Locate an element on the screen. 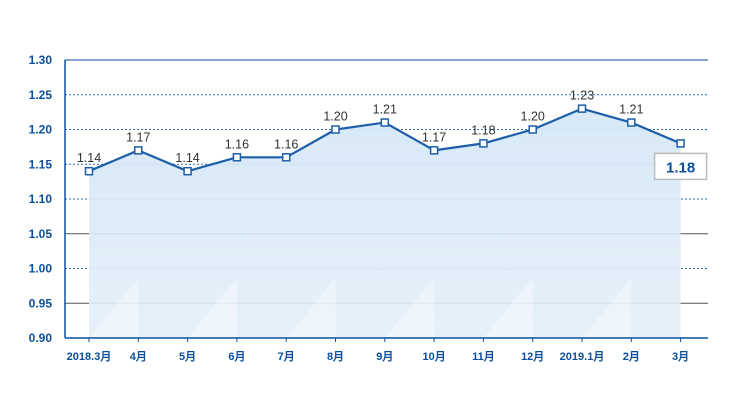 Image resolution: width=740 pixels, height=400 pixels. x-tick-label: 11月 is located at coordinates (483, 356).